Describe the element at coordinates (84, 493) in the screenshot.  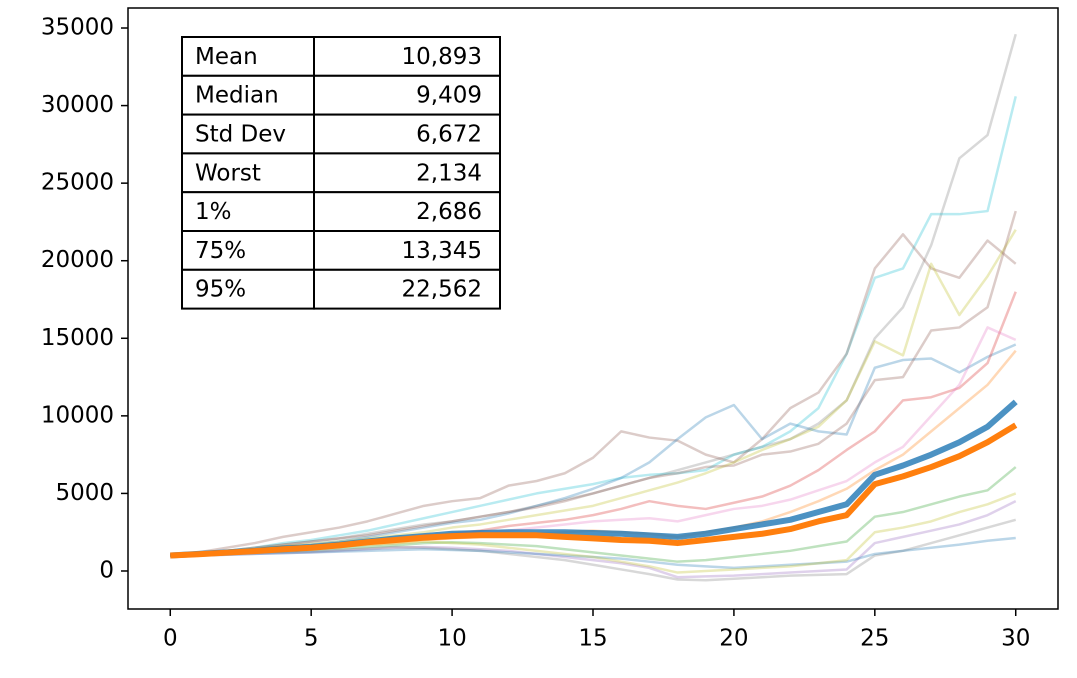
I see `y-tick-label: 5000` at that location.